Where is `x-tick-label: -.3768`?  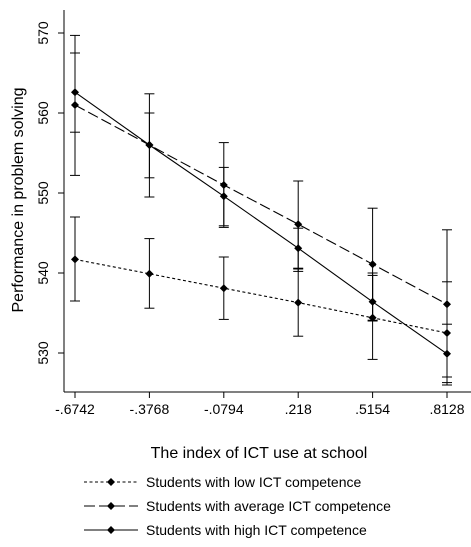 x-tick-label: -.3768 is located at coordinates (150, 409).